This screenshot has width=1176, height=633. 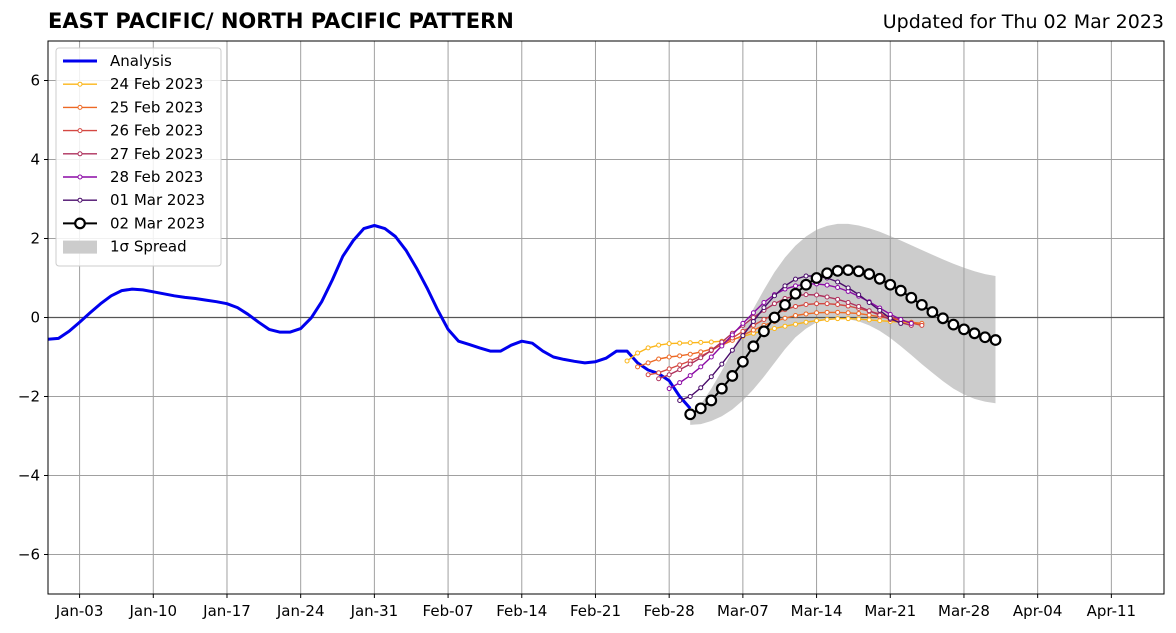 What do you see at coordinates (156, 131) in the screenshot?
I see `legend-label: 26 Feb 2023` at bounding box center [156, 131].